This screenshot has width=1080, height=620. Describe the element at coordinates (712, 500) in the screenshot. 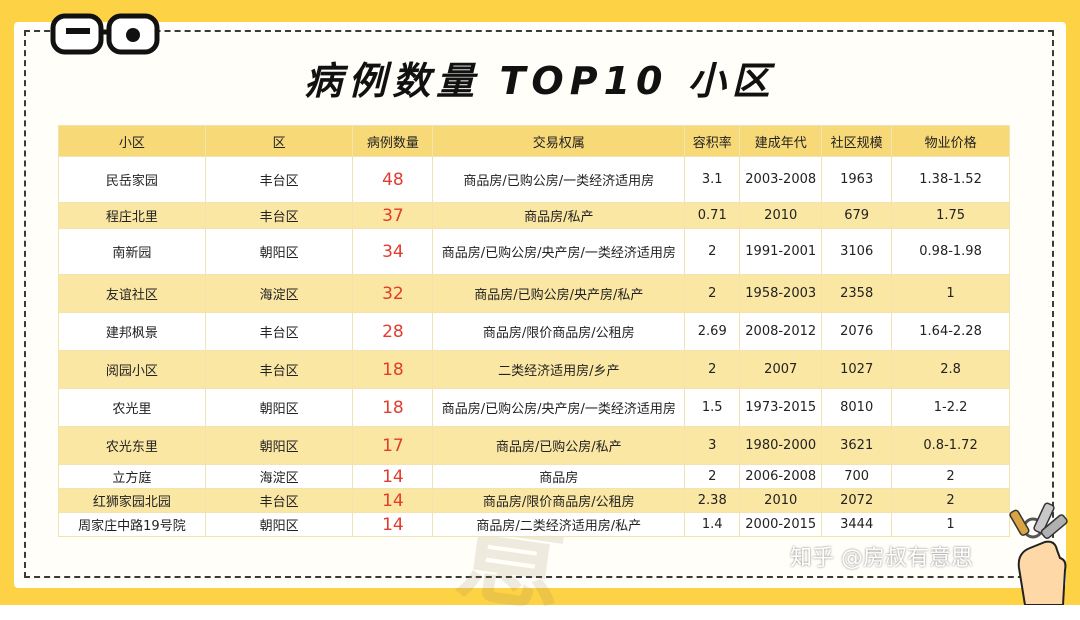

I see `table-cell: 2.38` at that location.